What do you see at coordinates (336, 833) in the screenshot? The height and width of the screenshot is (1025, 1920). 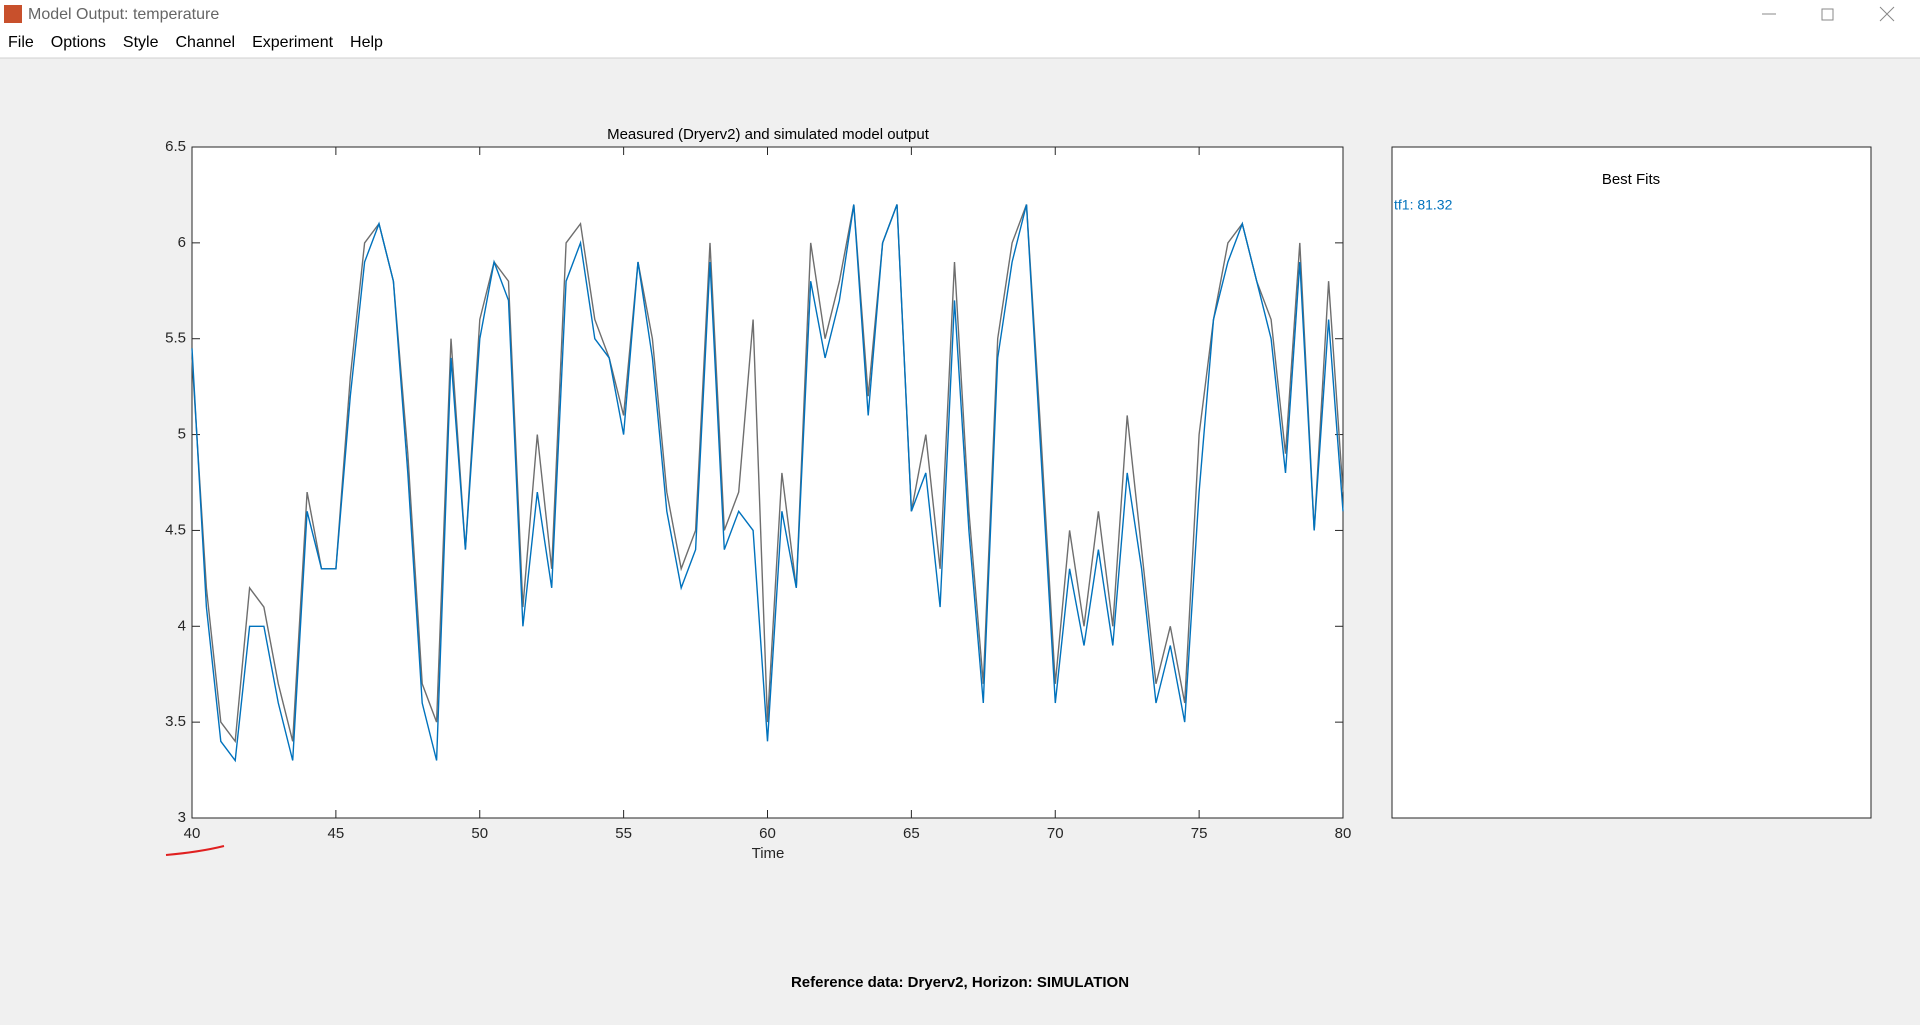 I see `x-tick-label: 45` at bounding box center [336, 833].